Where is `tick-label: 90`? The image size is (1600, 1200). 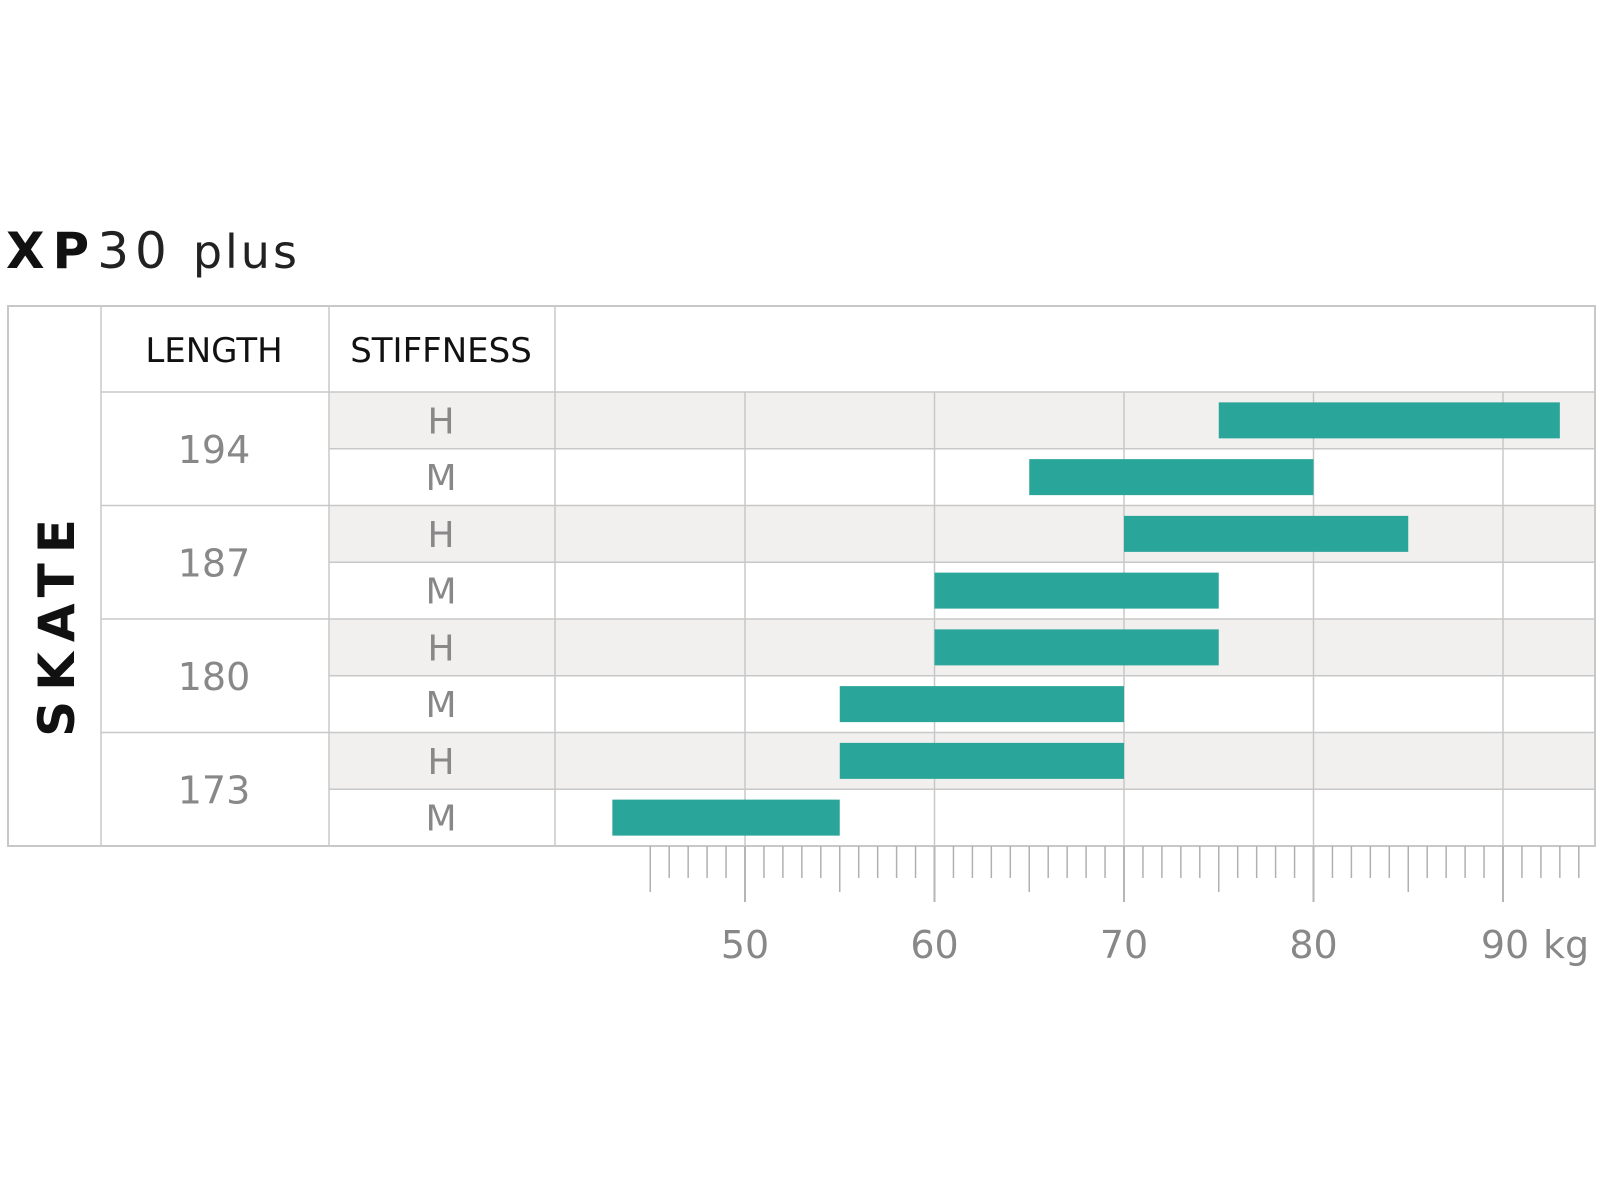 tick-label: 90 is located at coordinates (1505, 945).